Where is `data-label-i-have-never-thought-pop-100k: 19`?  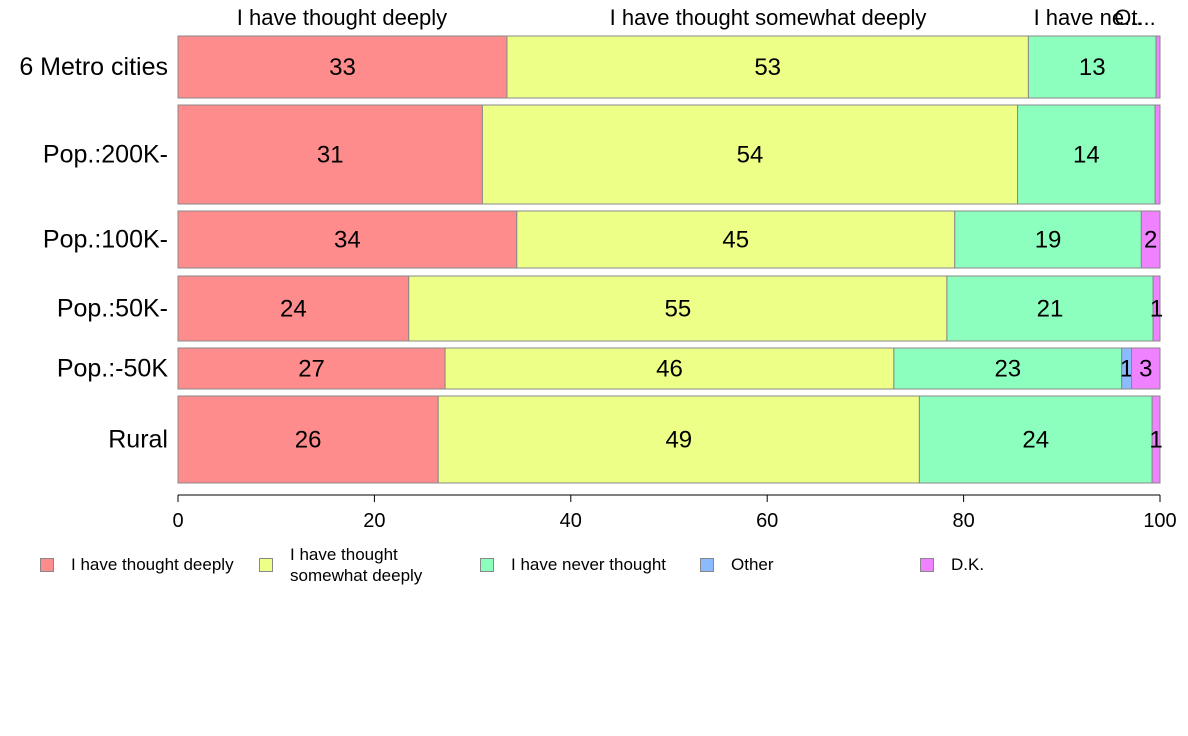
data-label-i-have-never-thought-pop-100k: 19 is located at coordinates (1048, 240).